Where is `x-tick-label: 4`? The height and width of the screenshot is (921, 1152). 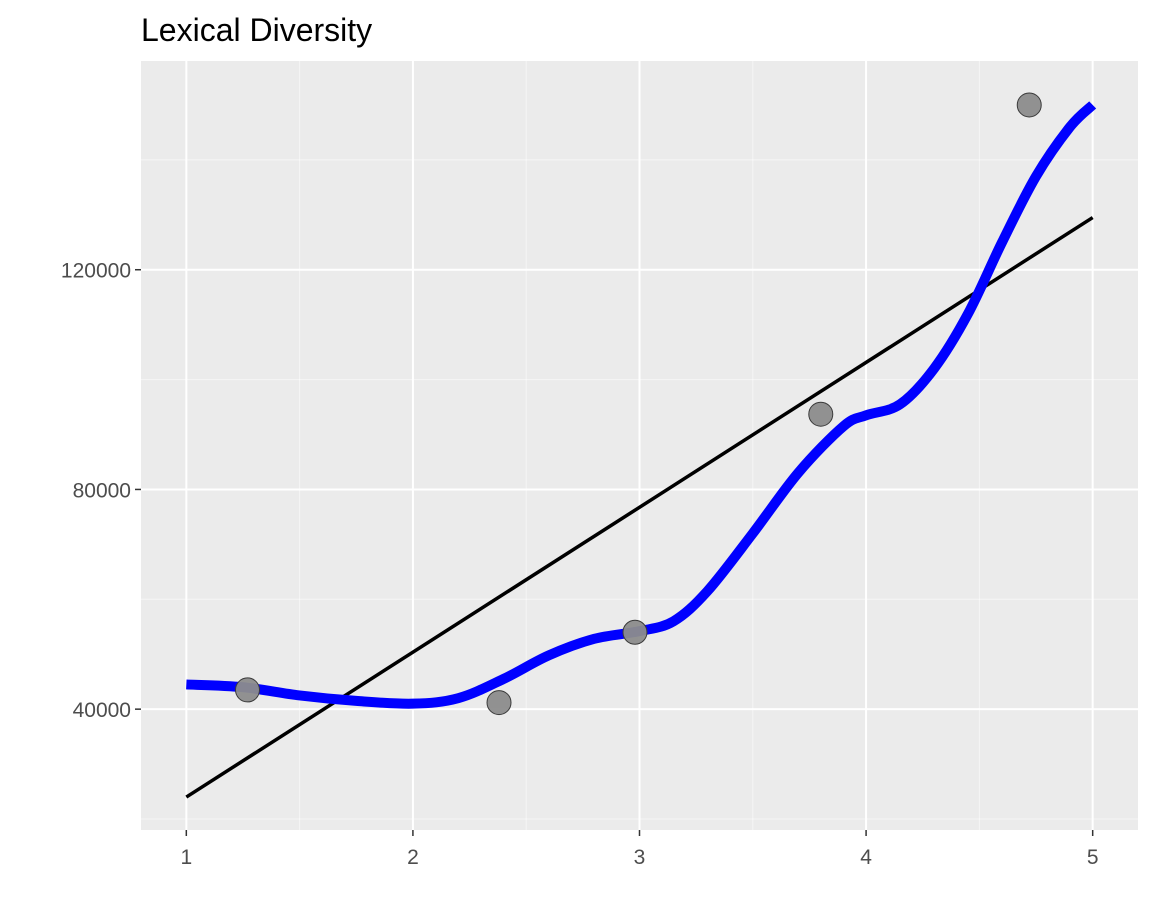
x-tick-label: 4 is located at coordinates (866, 857).